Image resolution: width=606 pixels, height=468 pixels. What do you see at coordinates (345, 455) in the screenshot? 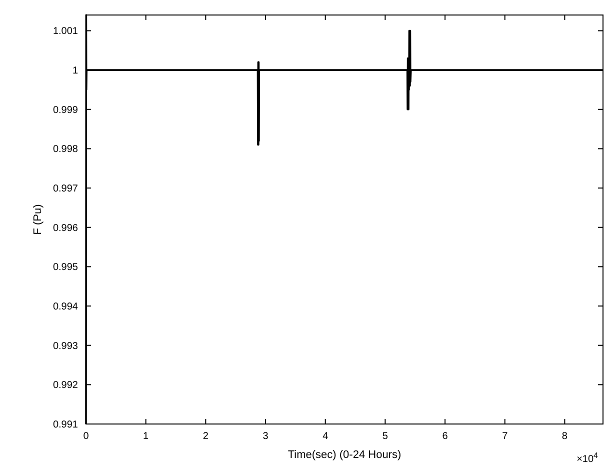
I see `x-axis-title: Time(sec) (0-24 Hours)` at bounding box center [345, 455].